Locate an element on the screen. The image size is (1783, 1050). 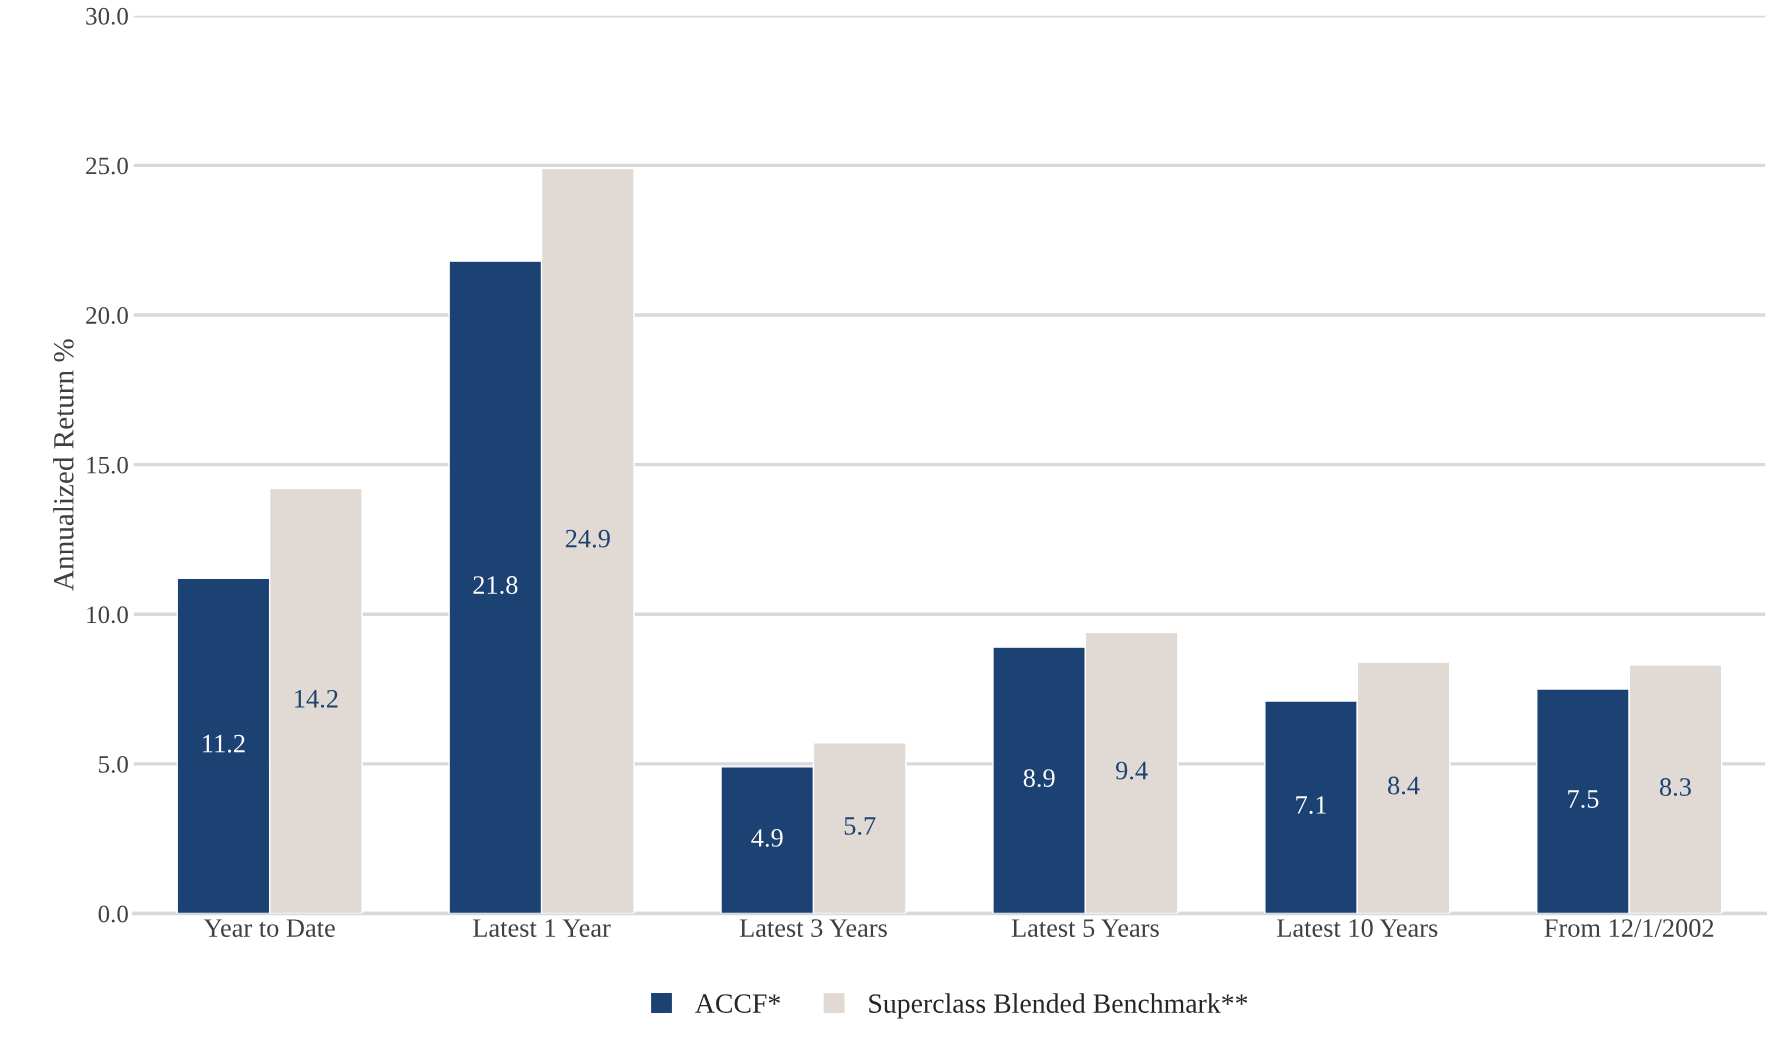
data-label: 14.2 is located at coordinates (316, 698).